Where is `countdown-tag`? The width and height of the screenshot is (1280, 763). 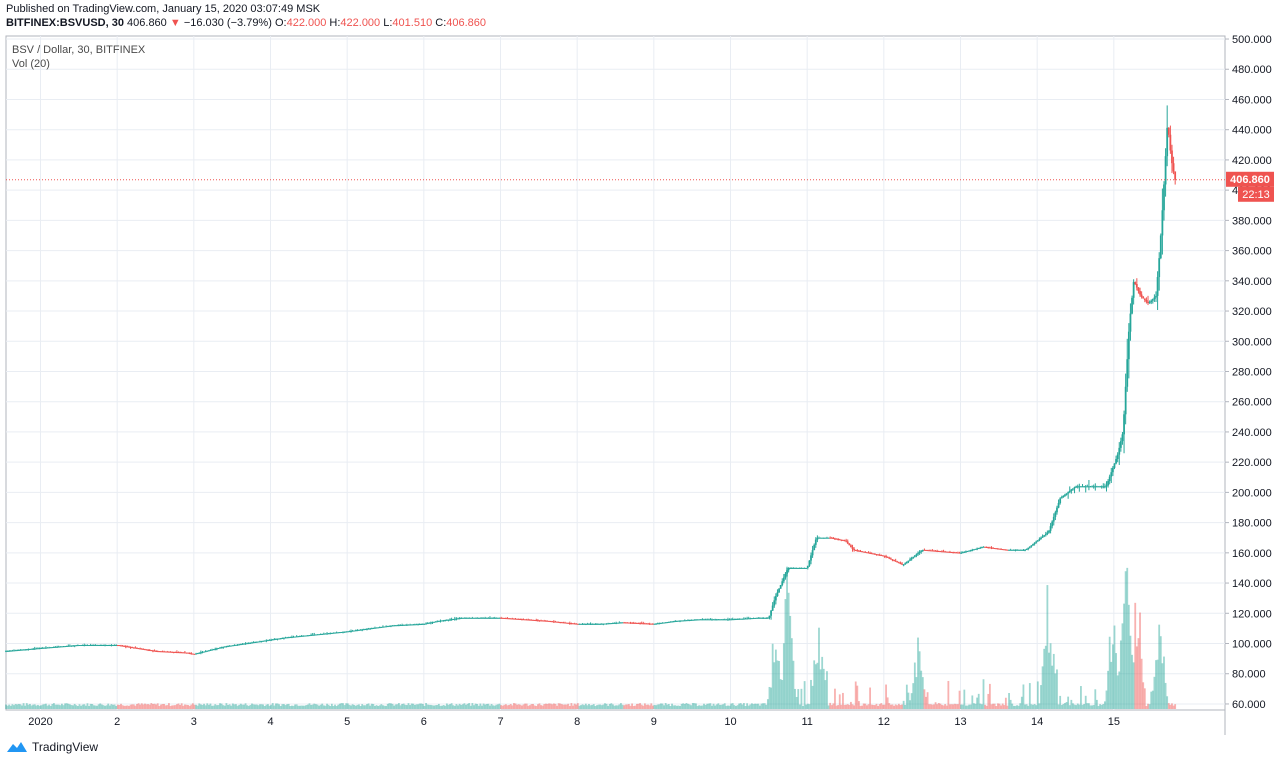 countdown-tag is located at coordinates (1256, 194).